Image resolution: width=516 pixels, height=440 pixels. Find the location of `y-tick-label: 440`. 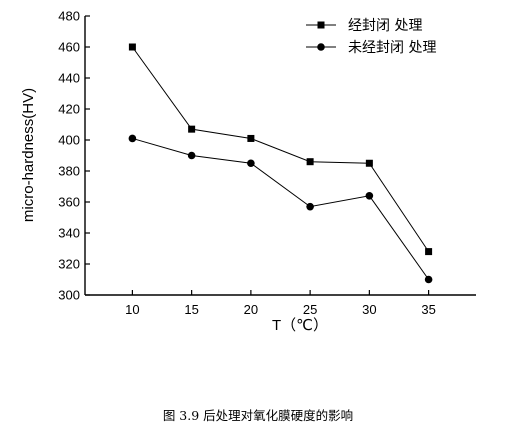

y-tick-label: 440 is located at coordinates (69, 78).